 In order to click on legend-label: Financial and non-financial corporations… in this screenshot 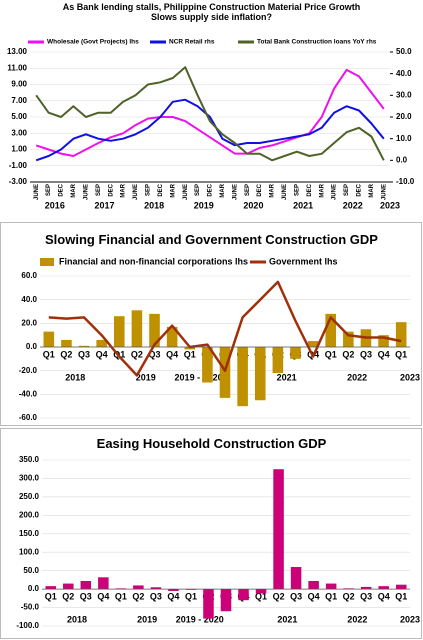, I will do `click(153, 261)`.